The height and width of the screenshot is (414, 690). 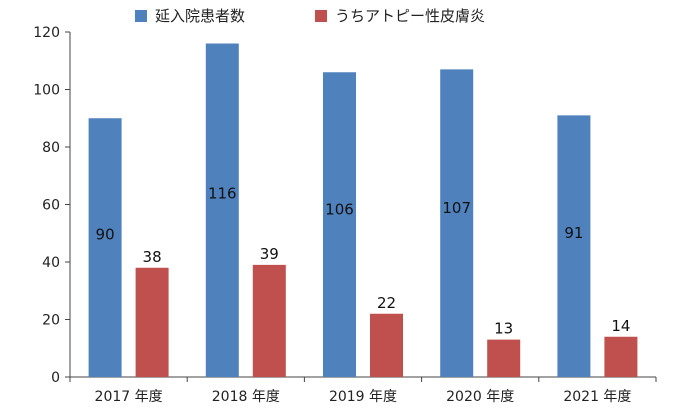 I want to click on data-label-atopic-dermatitis: 13, so click(x=503, y=329).